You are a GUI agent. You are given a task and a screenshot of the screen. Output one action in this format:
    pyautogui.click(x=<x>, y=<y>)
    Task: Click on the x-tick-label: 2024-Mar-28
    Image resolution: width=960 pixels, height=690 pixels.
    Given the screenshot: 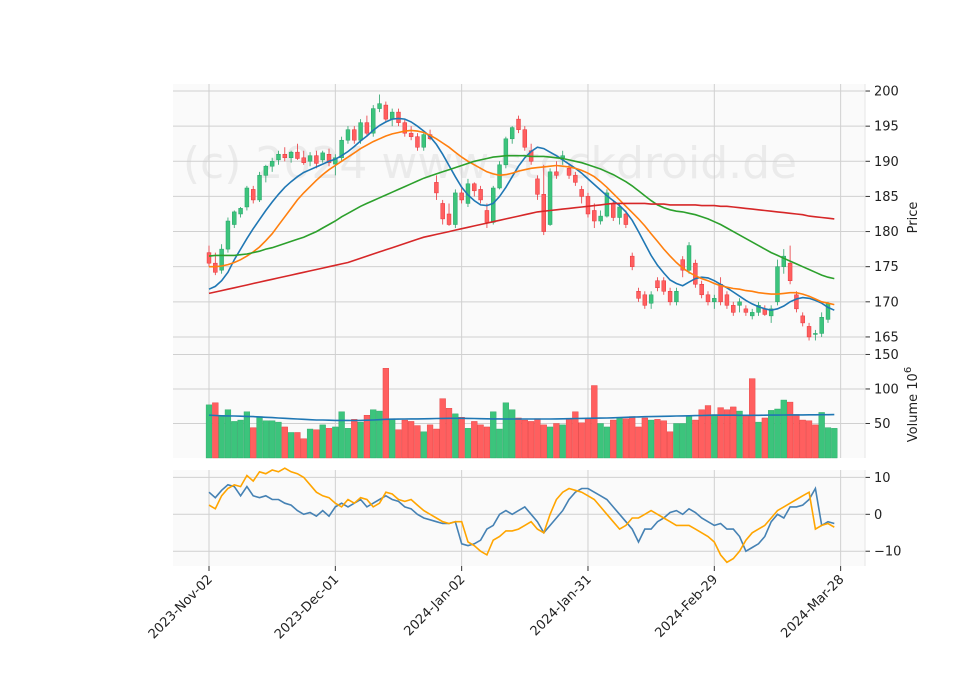 What is the action you would take?
    pyautogui.click(x=812, y=606)
    